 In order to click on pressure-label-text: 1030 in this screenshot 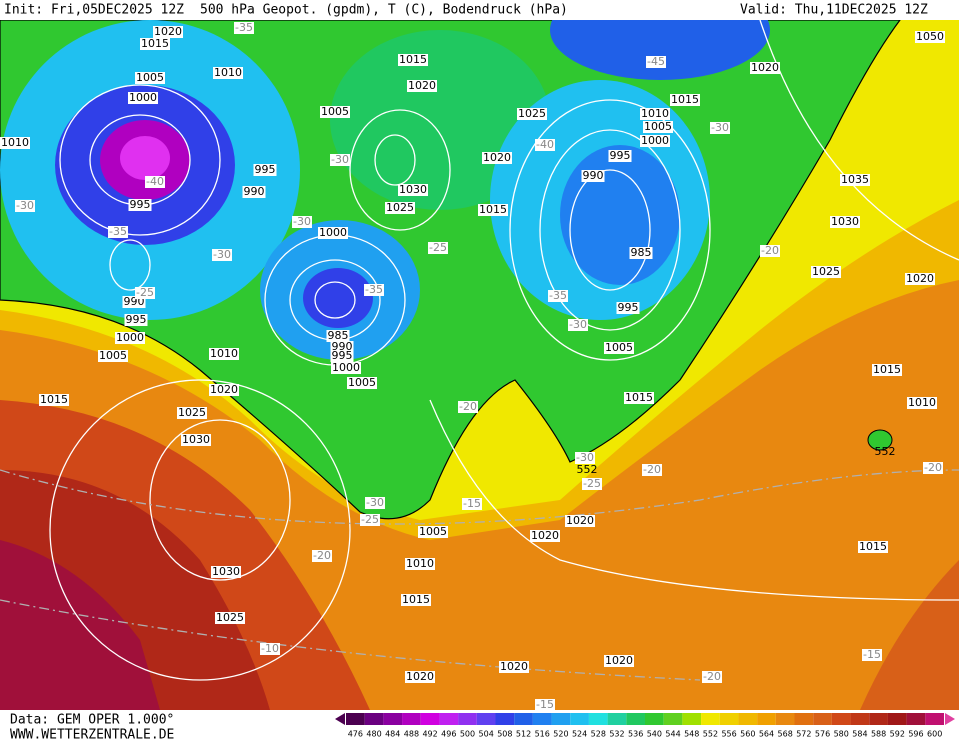, I will do `click(196, 439)`.